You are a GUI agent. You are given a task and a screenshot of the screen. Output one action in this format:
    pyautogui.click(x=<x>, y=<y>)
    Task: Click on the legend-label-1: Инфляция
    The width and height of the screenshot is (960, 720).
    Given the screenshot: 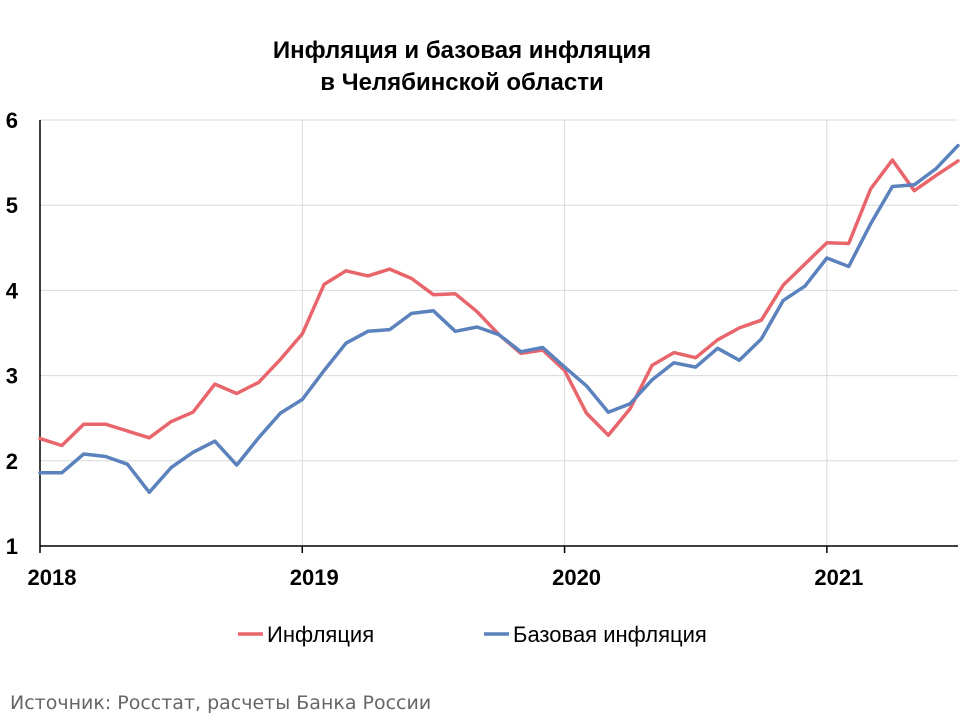 What is the action you would take?
    pyautogui.click(x=320, y=634)
    